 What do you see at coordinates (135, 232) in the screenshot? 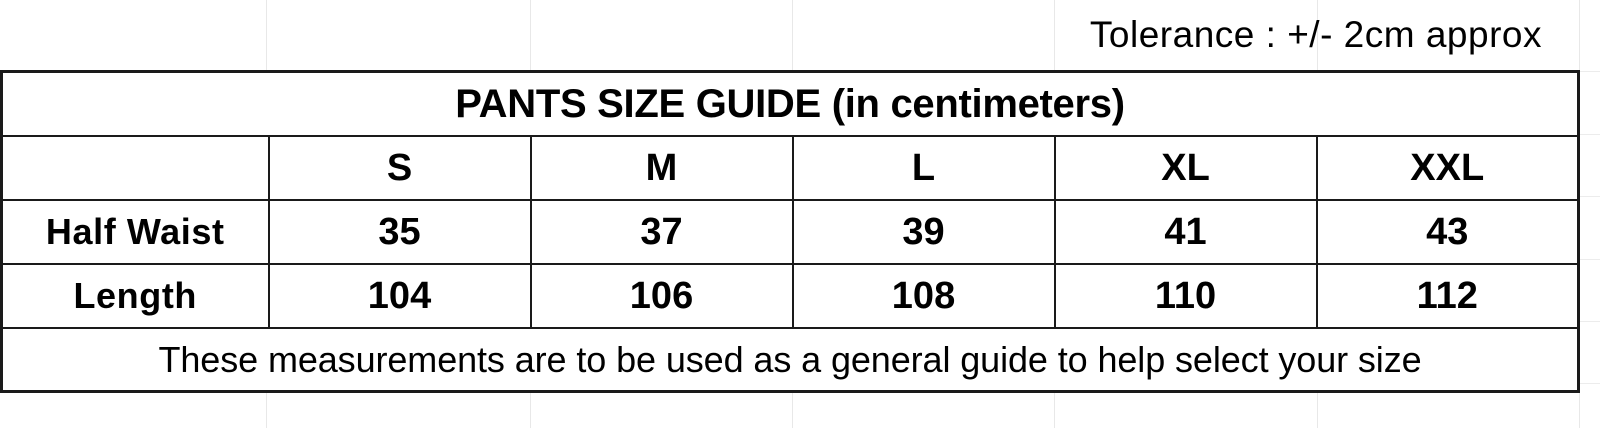
I see `row-label-half-waist: Half Waist` at bounding box center [135, 232].